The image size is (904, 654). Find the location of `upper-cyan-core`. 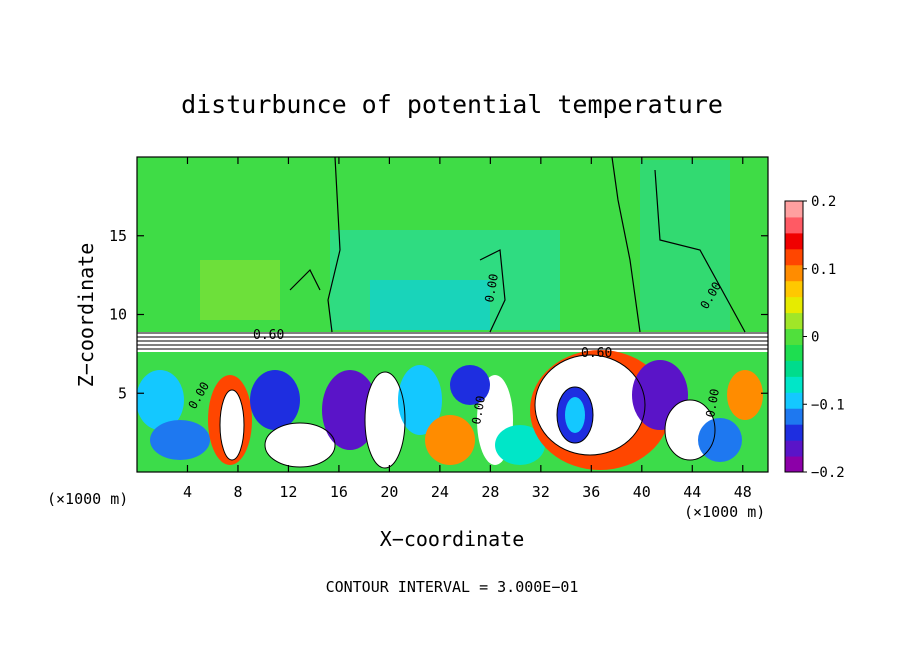

upper-cyan-core is located at coordinates (430, 305).